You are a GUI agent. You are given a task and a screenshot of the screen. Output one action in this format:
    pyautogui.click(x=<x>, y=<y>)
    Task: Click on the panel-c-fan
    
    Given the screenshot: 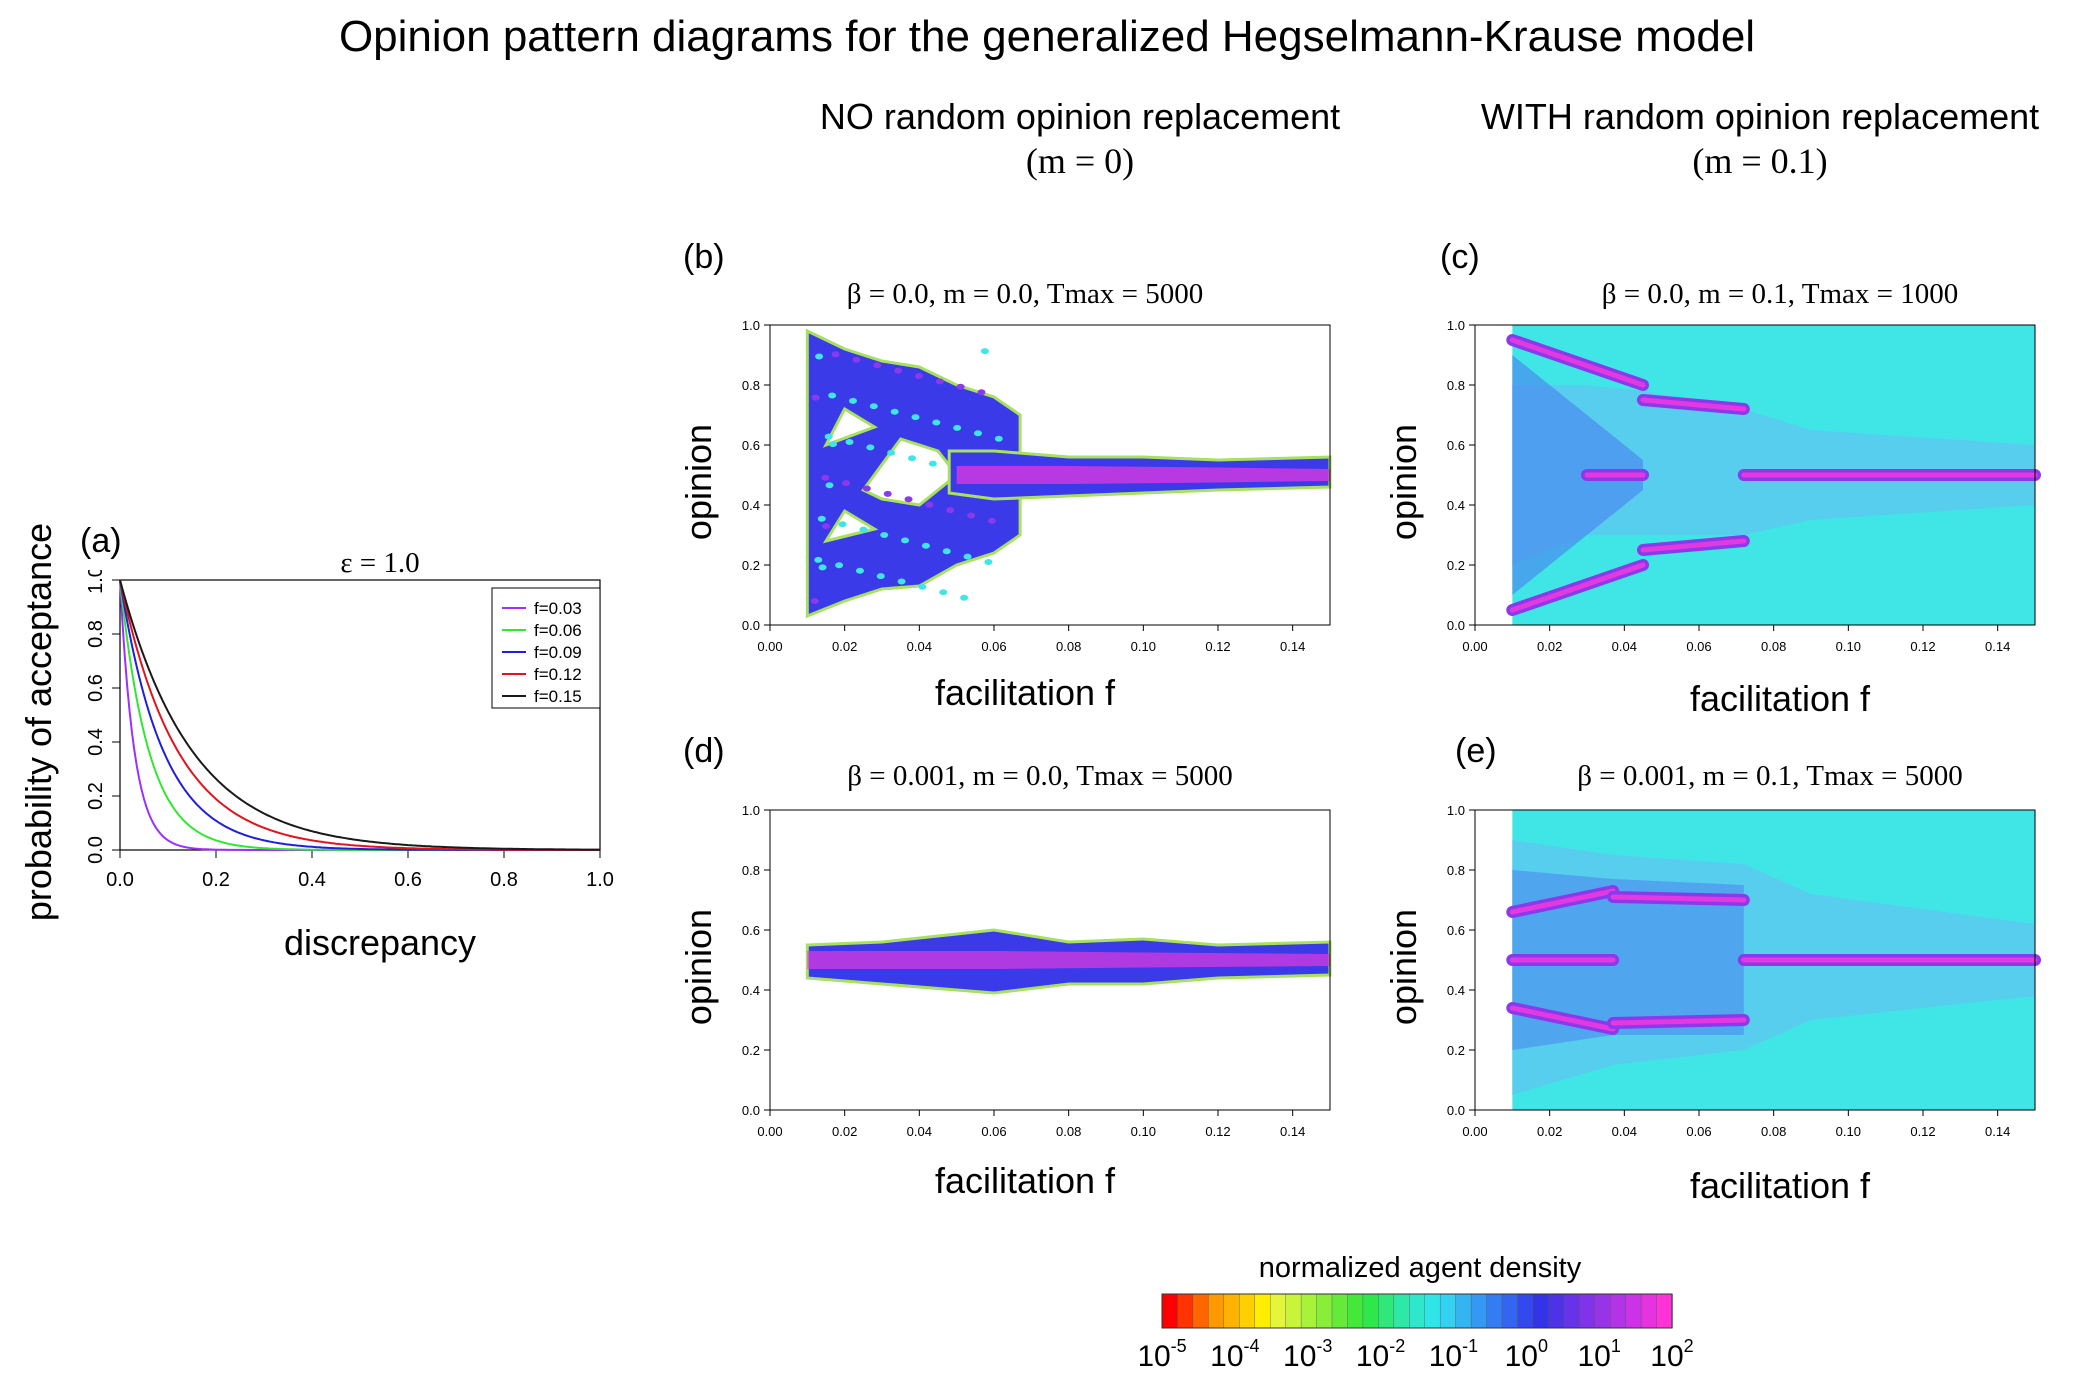 What is the action you would take?
    pyautogui.click(x=1577, y=475)
    